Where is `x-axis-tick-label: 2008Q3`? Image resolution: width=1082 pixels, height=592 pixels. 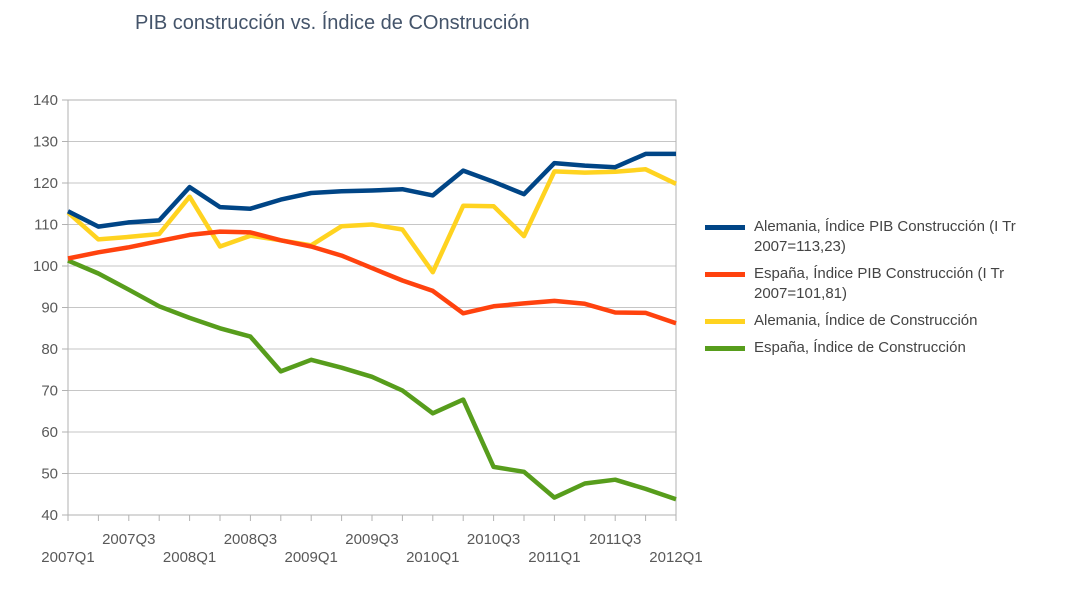 x-axis-tick-label: 2008Q3 is located at coordinates (250, 539).